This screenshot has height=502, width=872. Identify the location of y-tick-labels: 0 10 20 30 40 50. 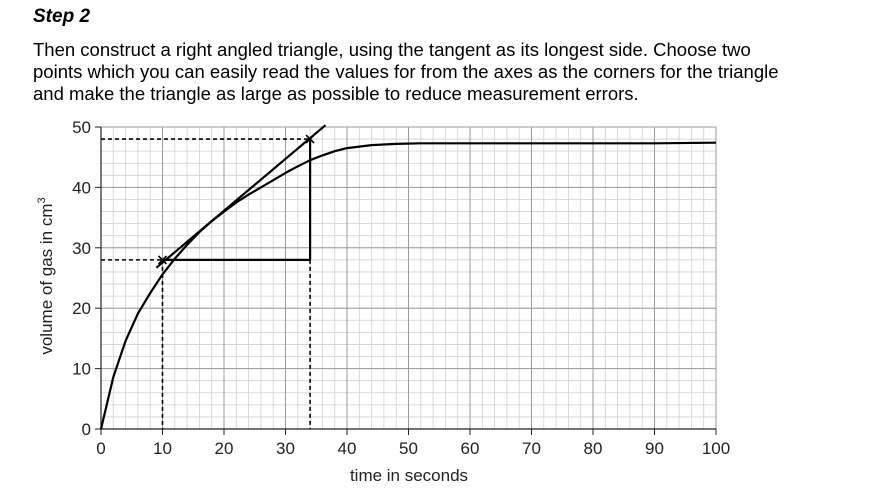
(81, 278).